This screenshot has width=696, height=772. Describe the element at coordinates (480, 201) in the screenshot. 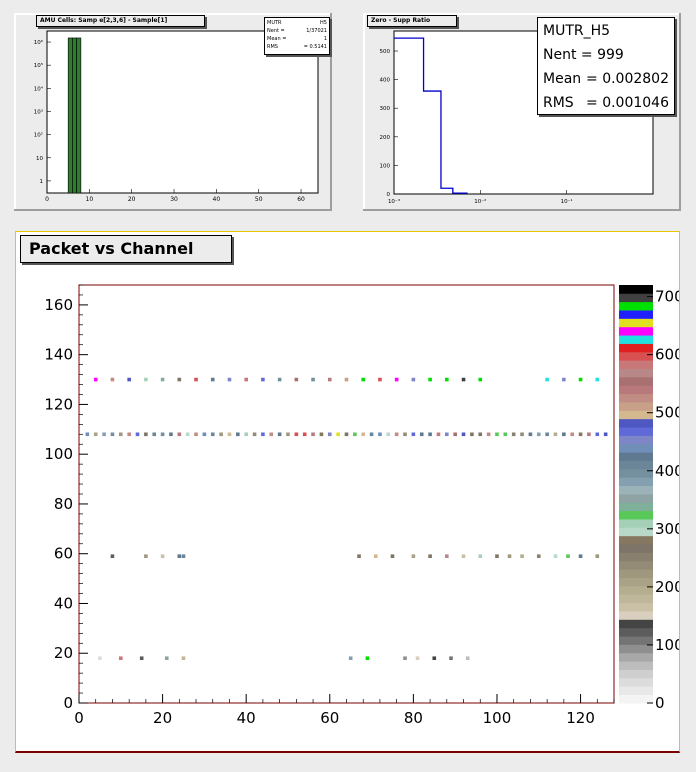

I see `x-tick-label: 10⁻²` at that location.